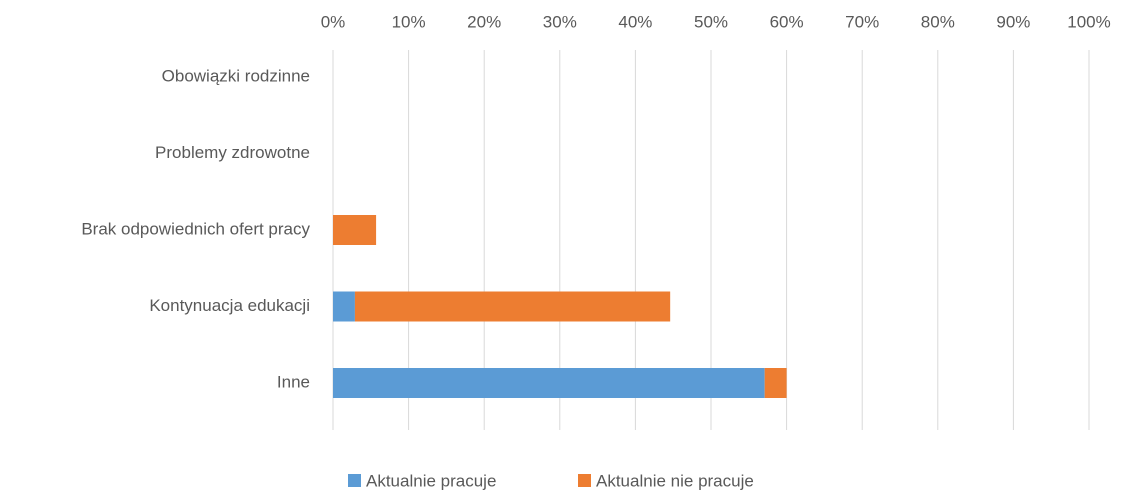 Image resolution: width=1122 pixels, height=493 pixels. I want to click on x-tick-label: 50%, so click(711, 21).